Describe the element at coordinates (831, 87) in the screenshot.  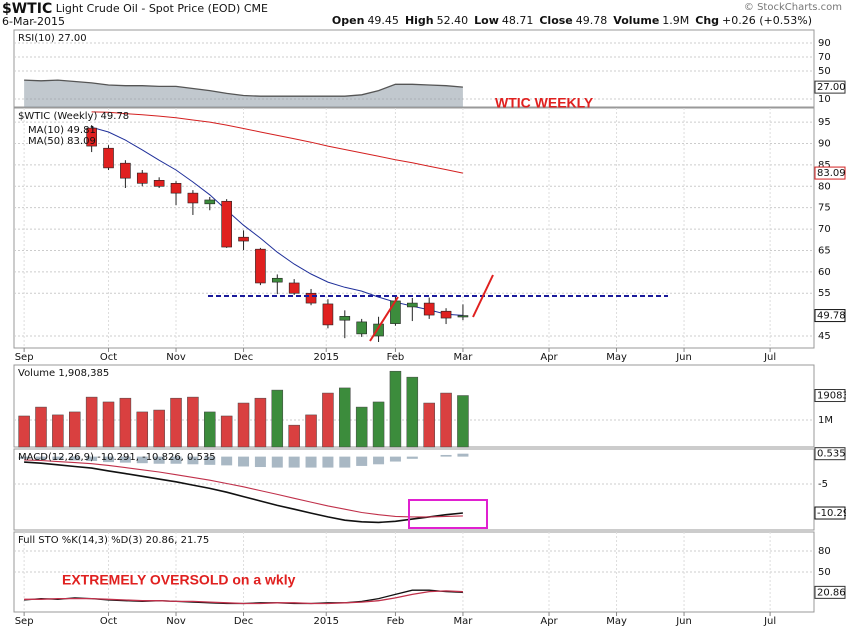
I see `value-box-label: 27.00` at that location.